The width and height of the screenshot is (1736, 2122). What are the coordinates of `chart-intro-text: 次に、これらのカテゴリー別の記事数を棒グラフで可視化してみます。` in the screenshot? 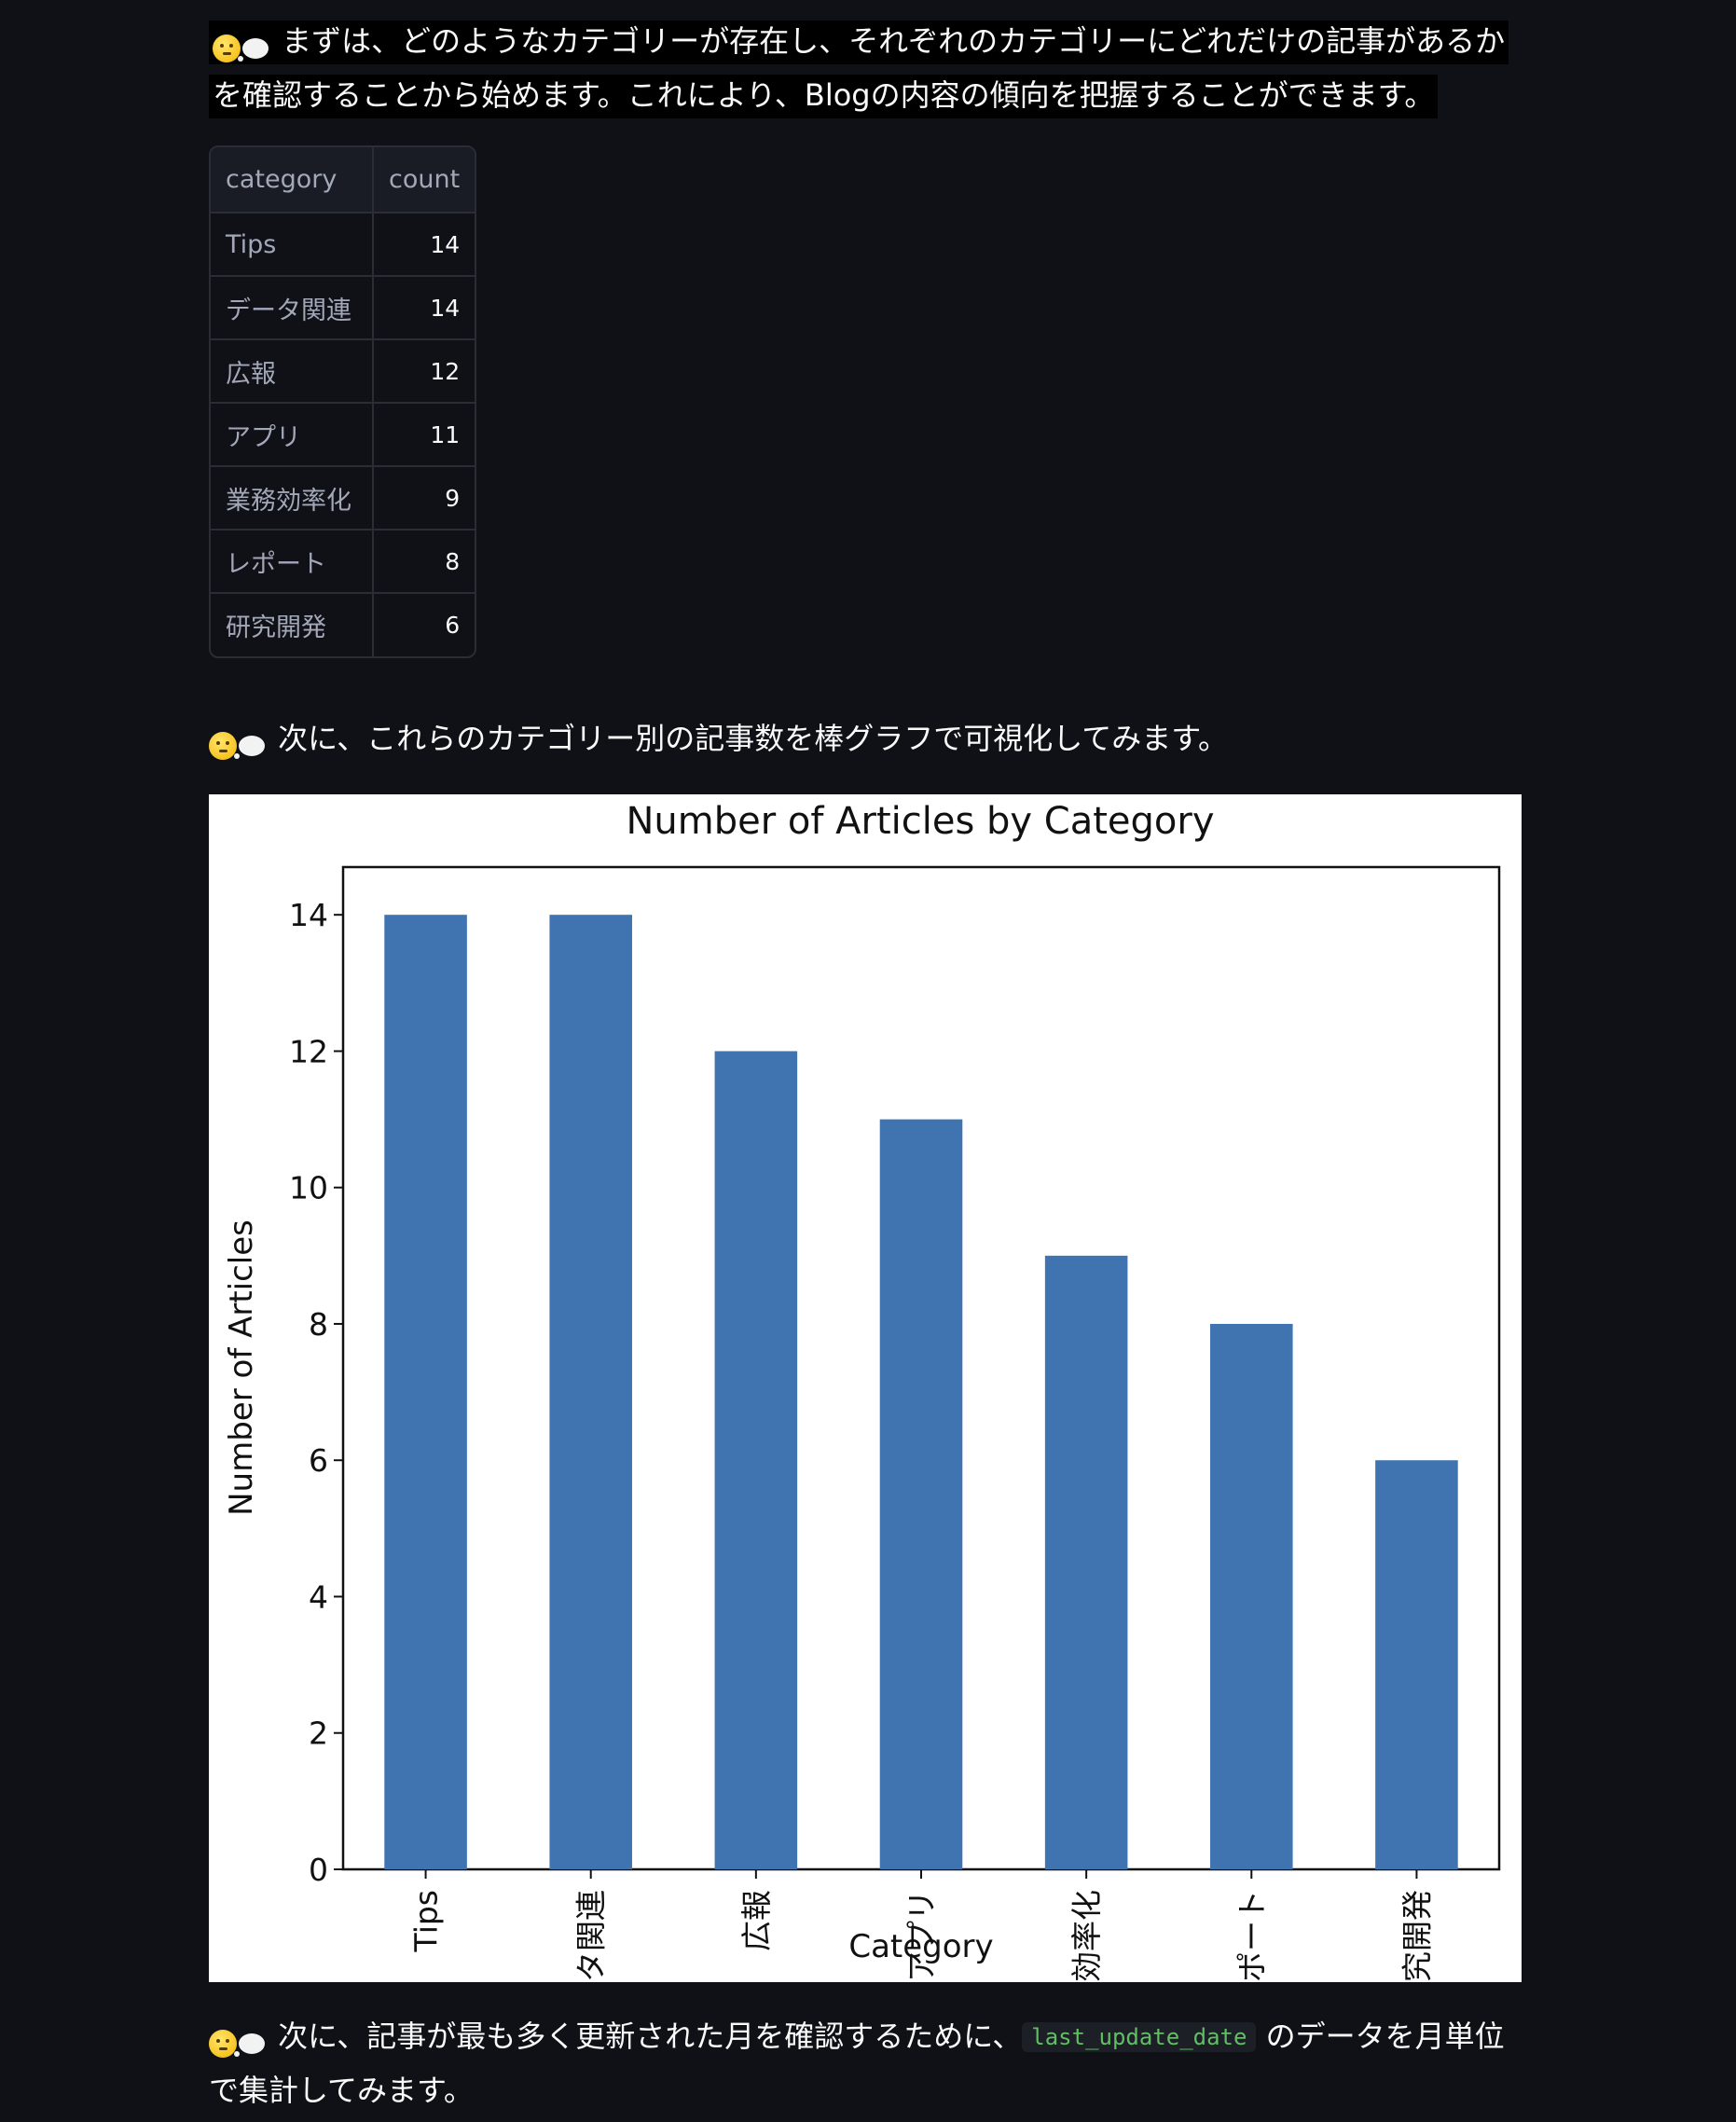 It's located at (718, 741).